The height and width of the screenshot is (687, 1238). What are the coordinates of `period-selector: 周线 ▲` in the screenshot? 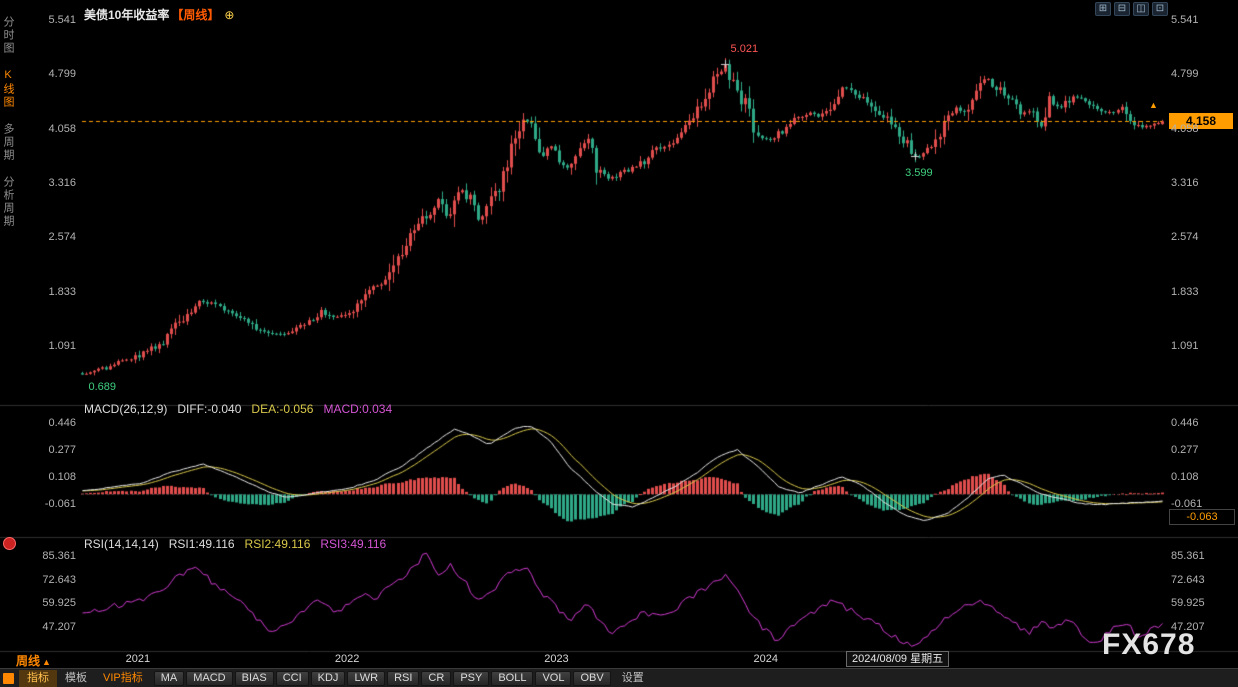 It's located at (33, 660).